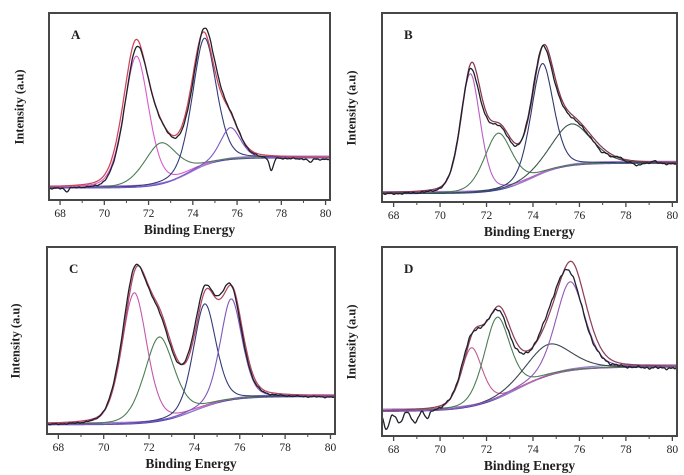 The width and height of the screenshot is (684, 475). What do you see at coordinates (191, 463) in the screenshot?
I see `panel-c-x-axis-label: Binding Energy` at bounding box center [191, 463].